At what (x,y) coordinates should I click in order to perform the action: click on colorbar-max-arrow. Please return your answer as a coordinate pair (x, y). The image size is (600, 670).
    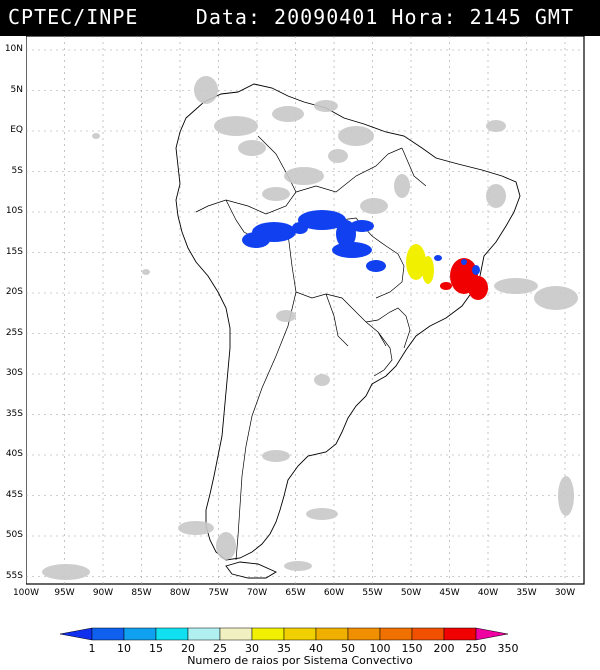
    Looking at the image, I should click on (492, 634).